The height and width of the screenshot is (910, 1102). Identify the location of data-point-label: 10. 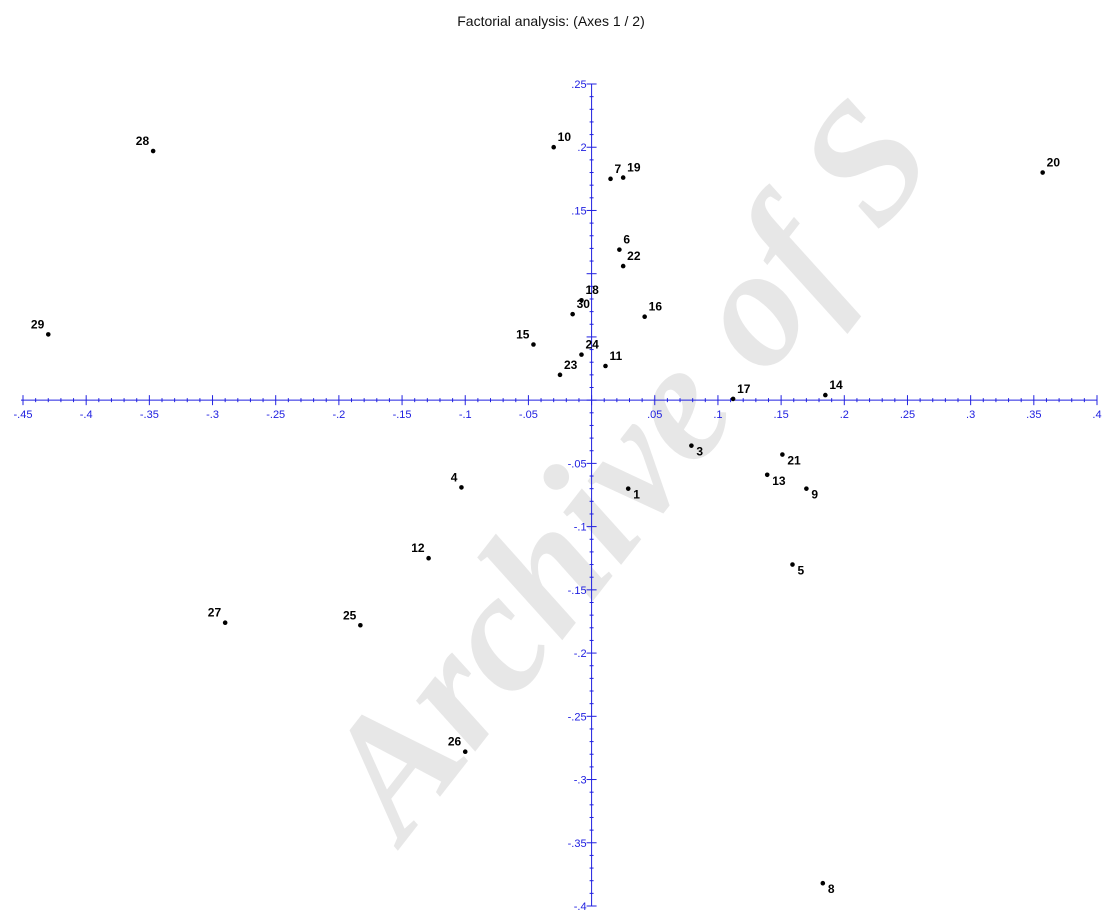
(565, 137).